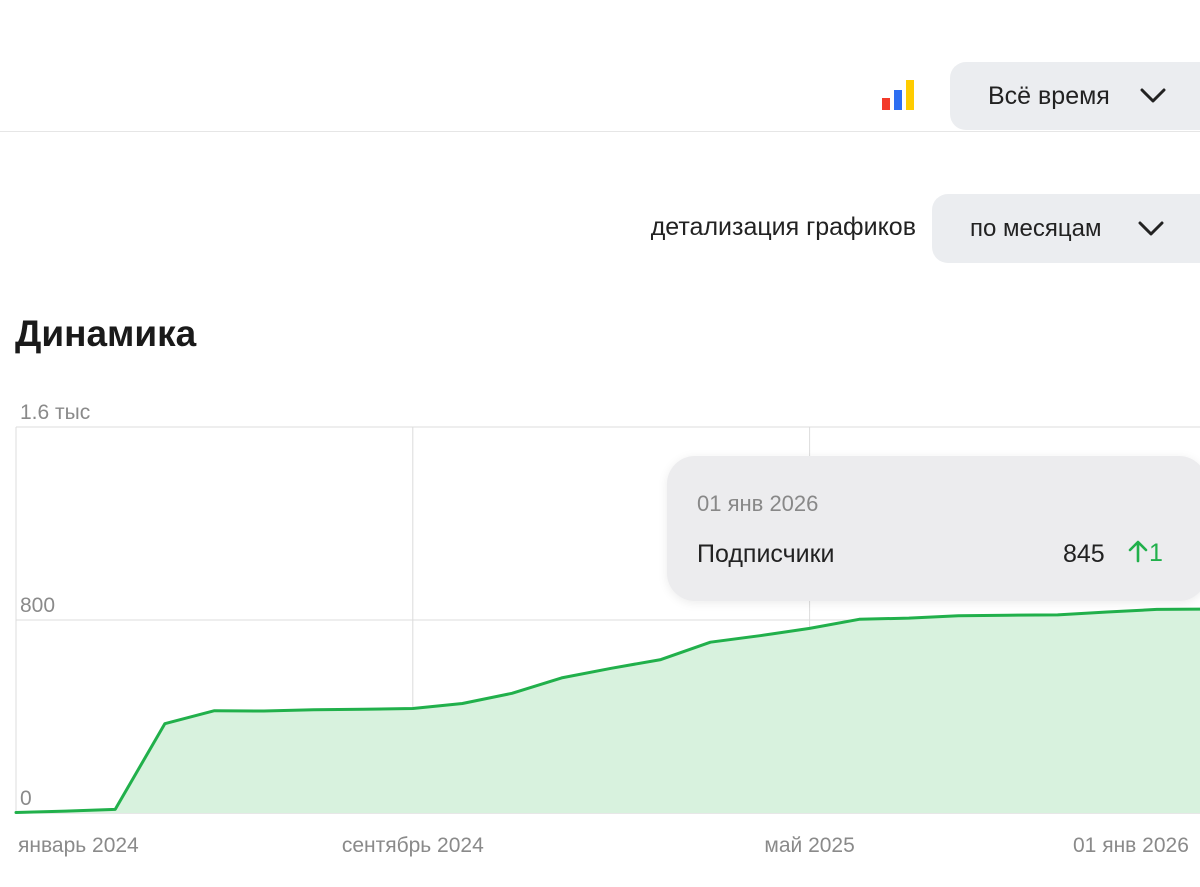  I want to click on period-select: Всё время, so click(1075, 96).